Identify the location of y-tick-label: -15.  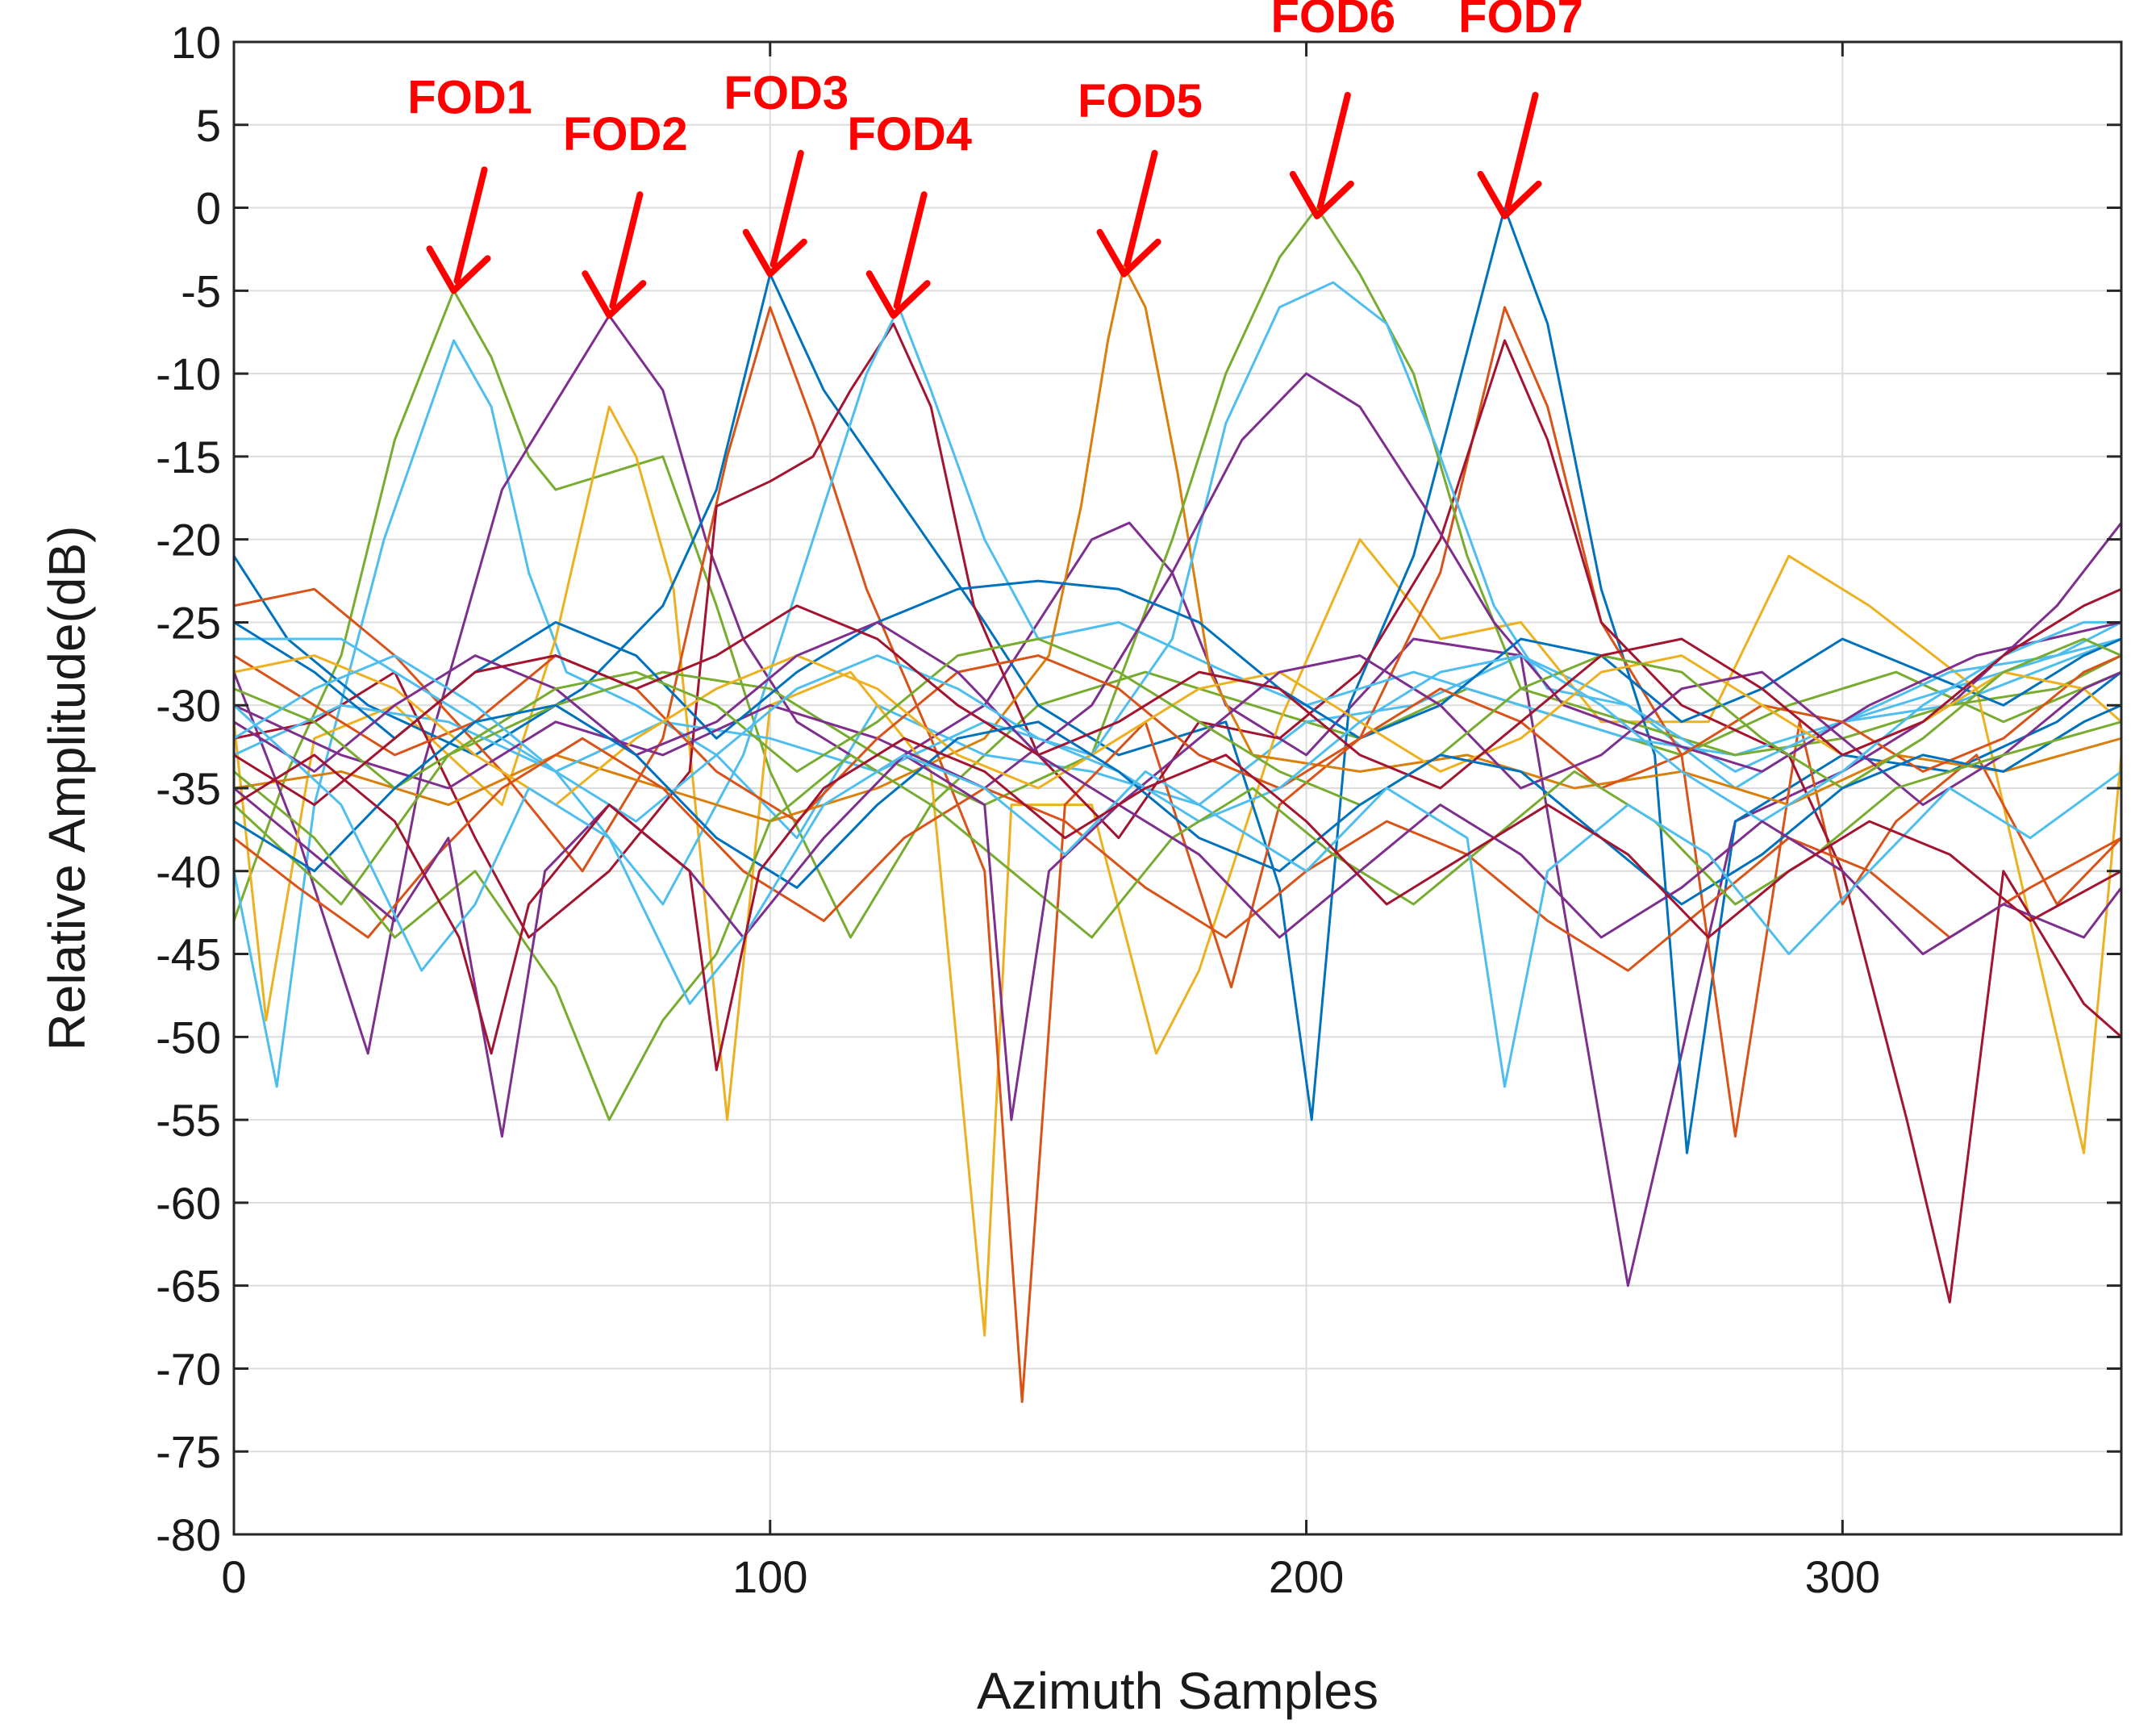
(188, 457).